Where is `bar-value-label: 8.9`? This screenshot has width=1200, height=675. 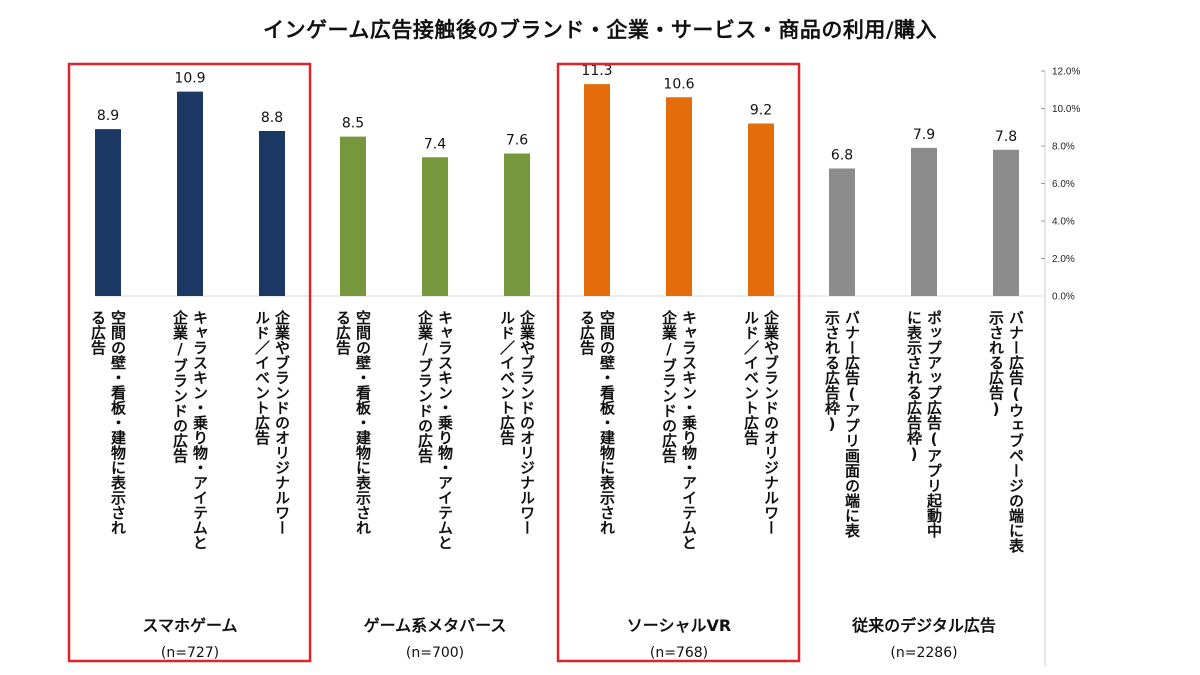 bar-value-label: 8.9 is located at coordinates (108, 116).